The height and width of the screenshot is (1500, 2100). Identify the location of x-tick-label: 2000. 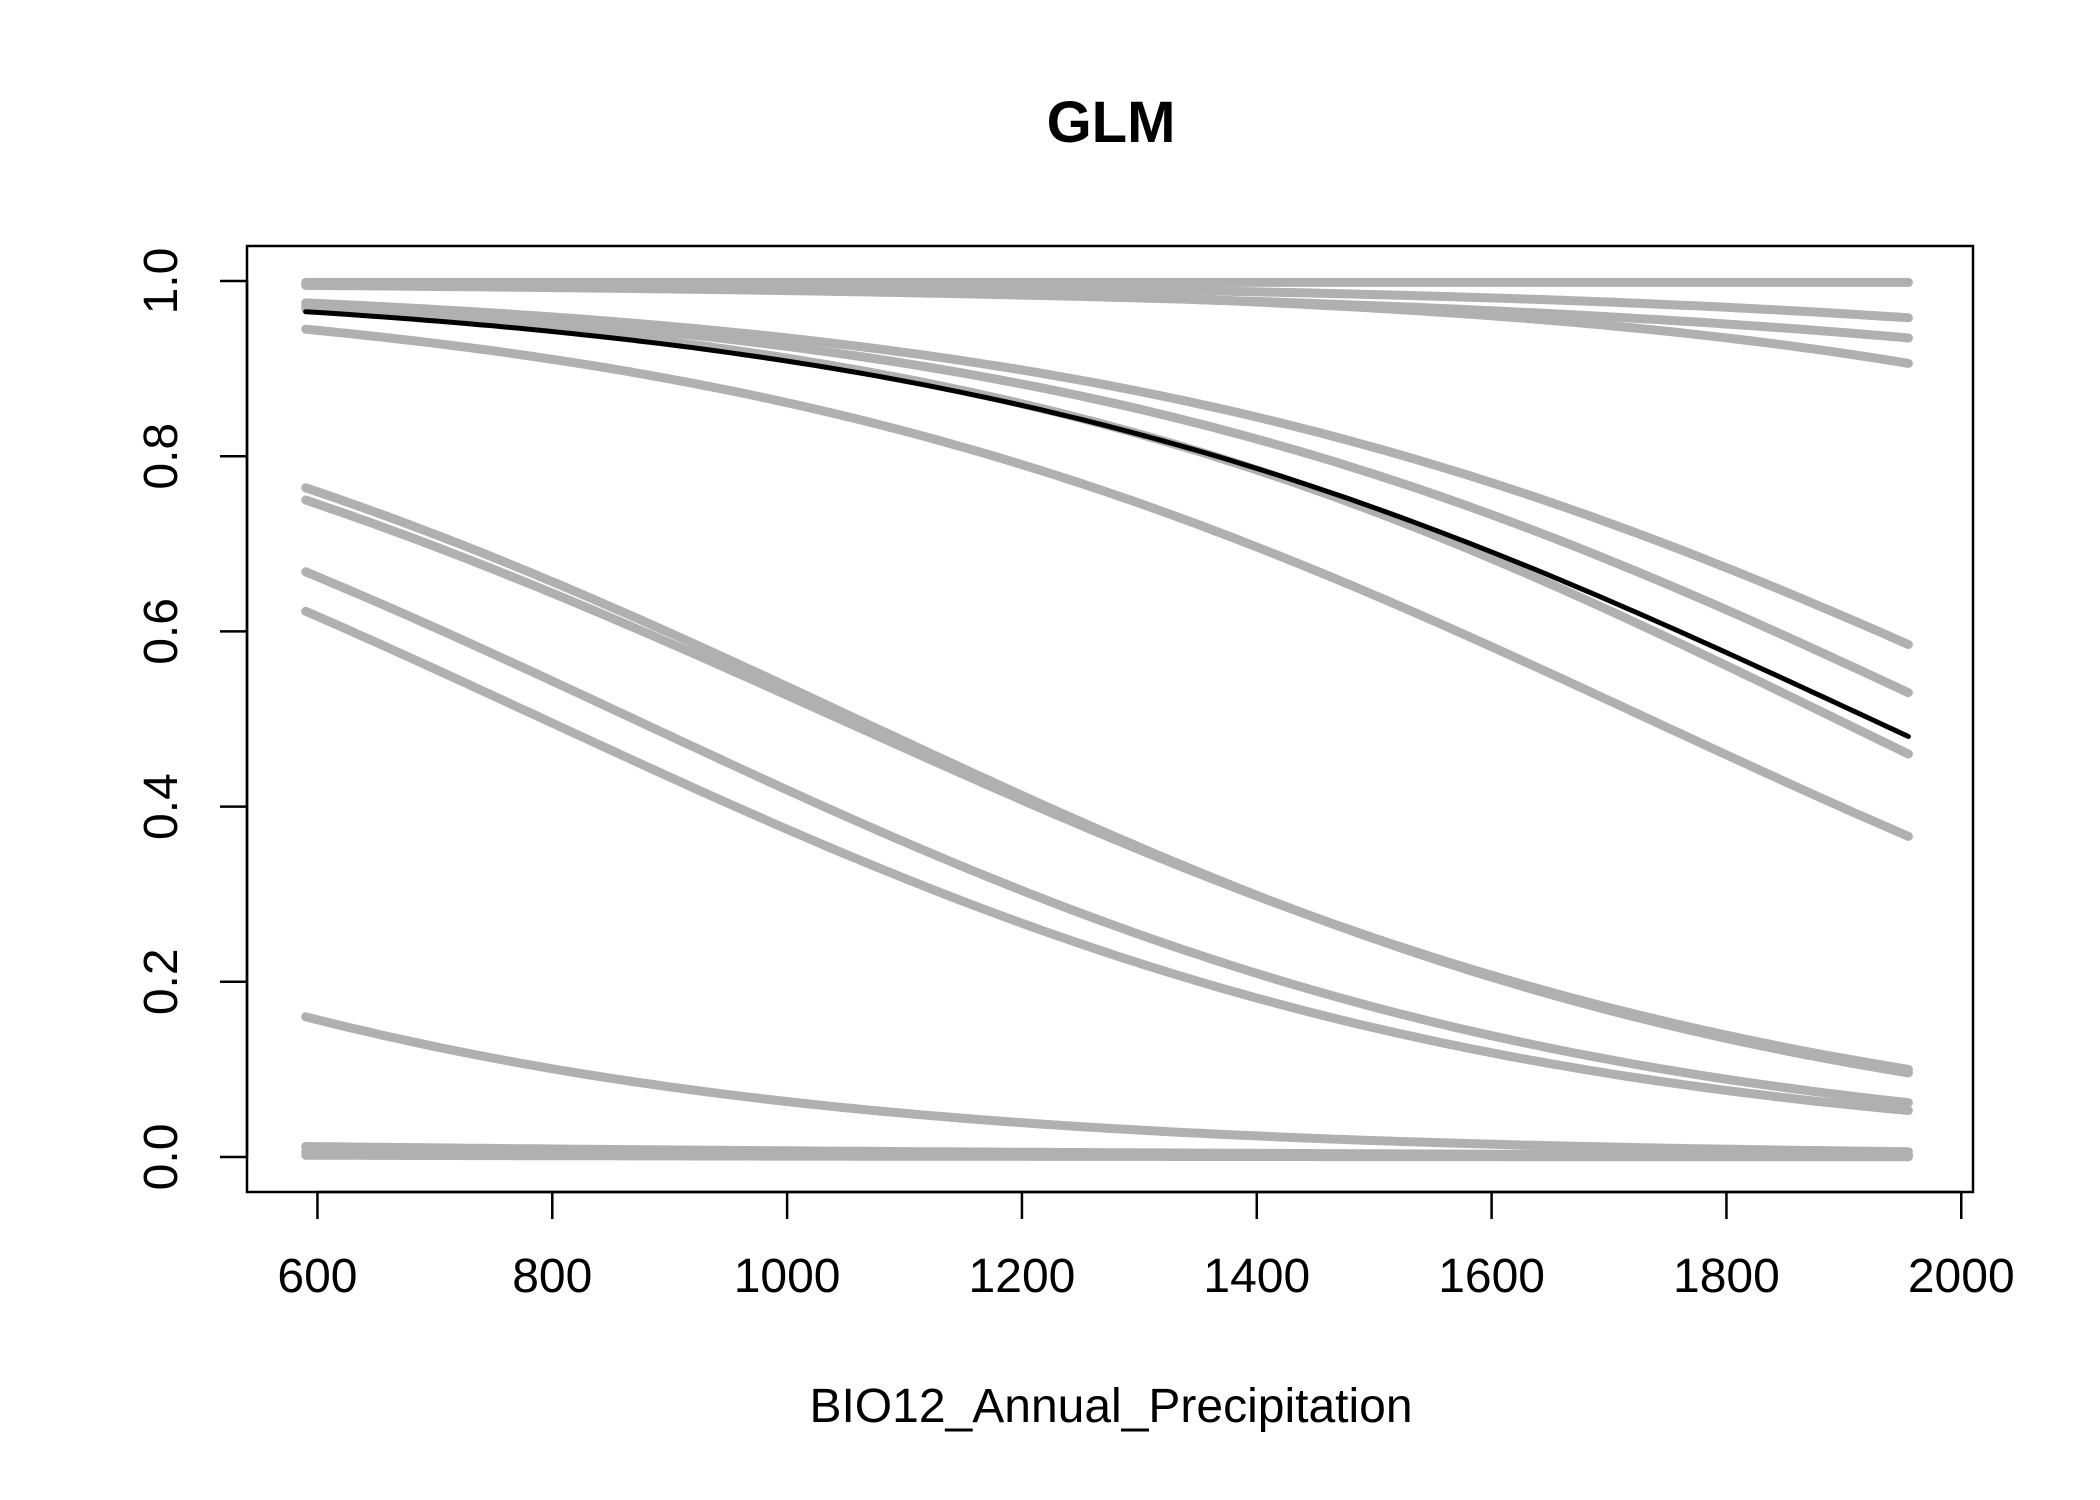
(1961, 1276).